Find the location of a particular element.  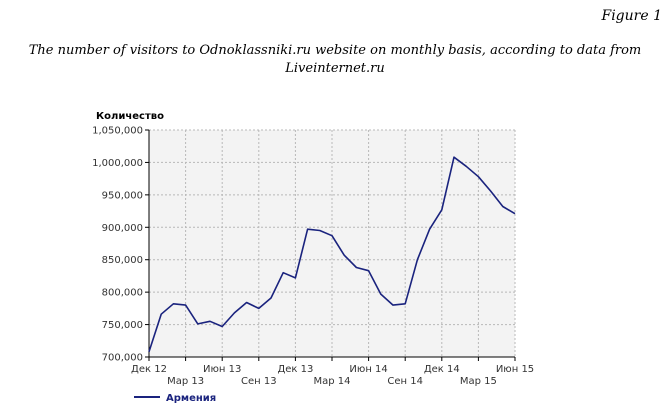

y-tick-label: 900,000 is located at coordinates (122, 228).